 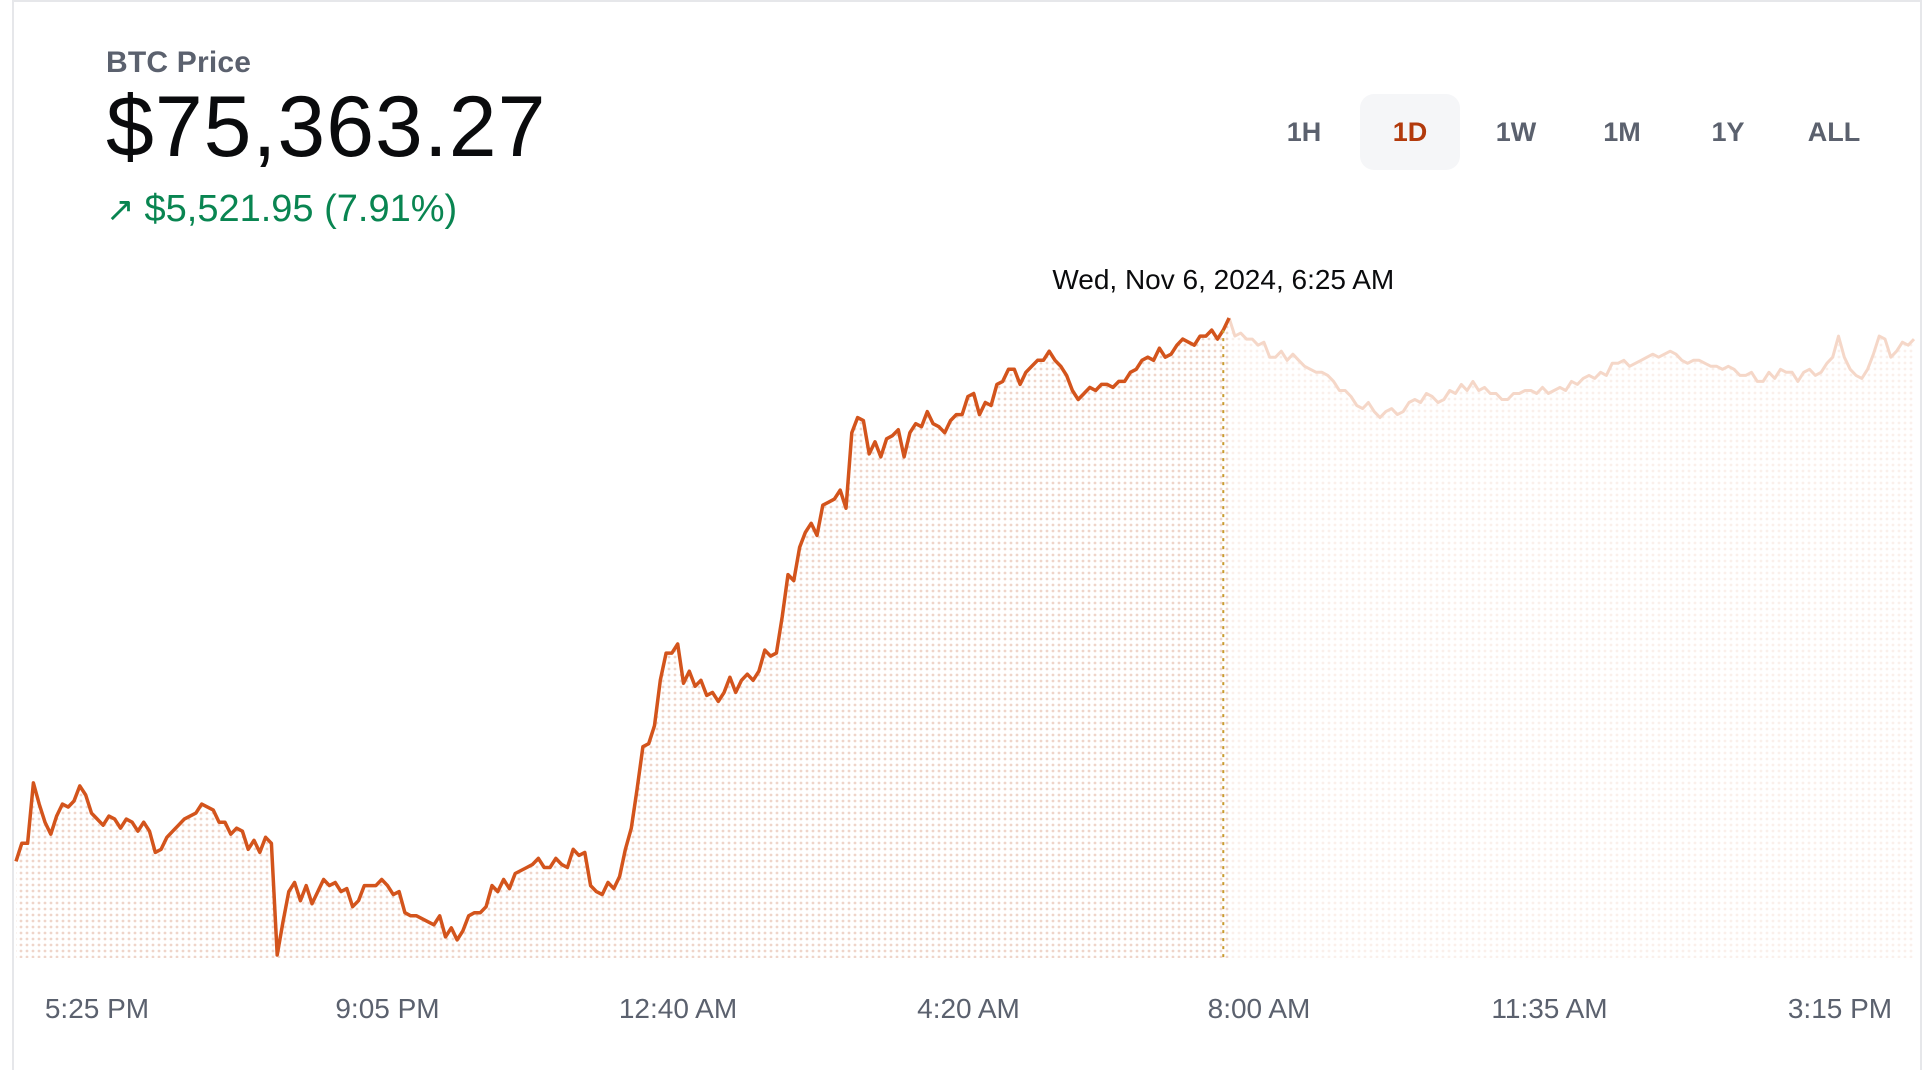 I want to click on time-range-selector: 1H 1D 1W 1M 1Y ALL, so click(x=1569, y=132).